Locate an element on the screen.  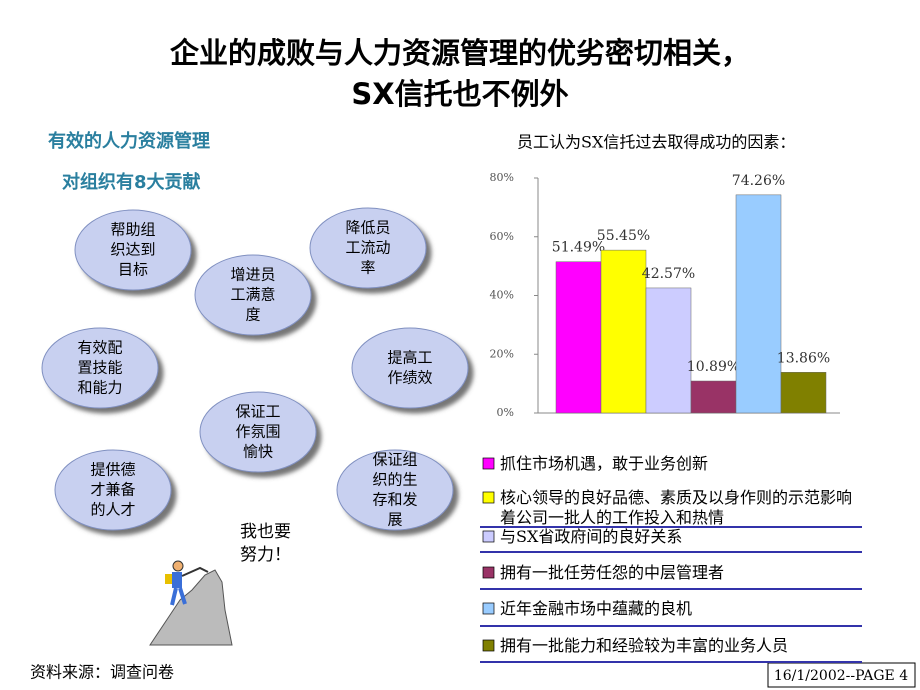
title-line: 企业的成败与人力资源管理的优劣密切相关， is located at coordinates (460, 53).